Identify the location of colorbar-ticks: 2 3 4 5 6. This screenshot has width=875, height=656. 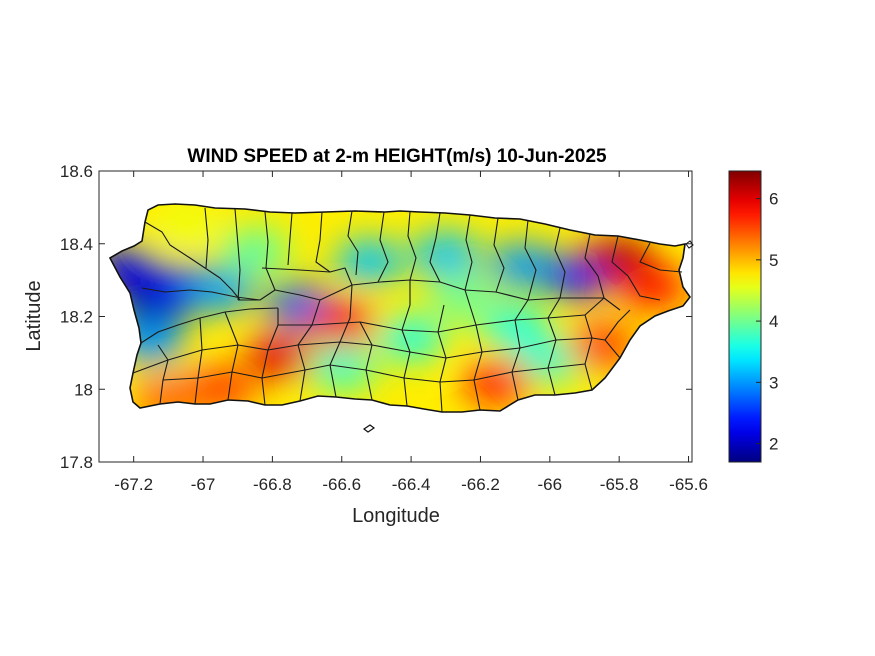
(767, 322).